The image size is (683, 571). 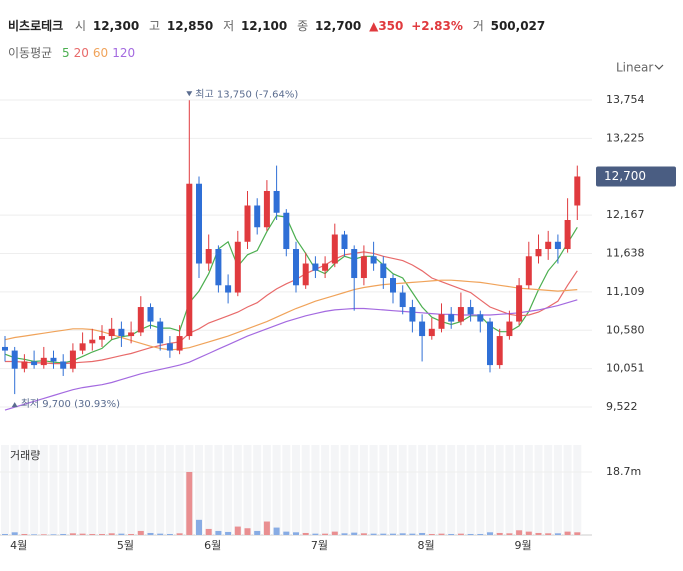 What do you see at coordinates (625, 253) in the screenshot?
I see `y-tick-label: 11,638` at bounding box center [625, 253].